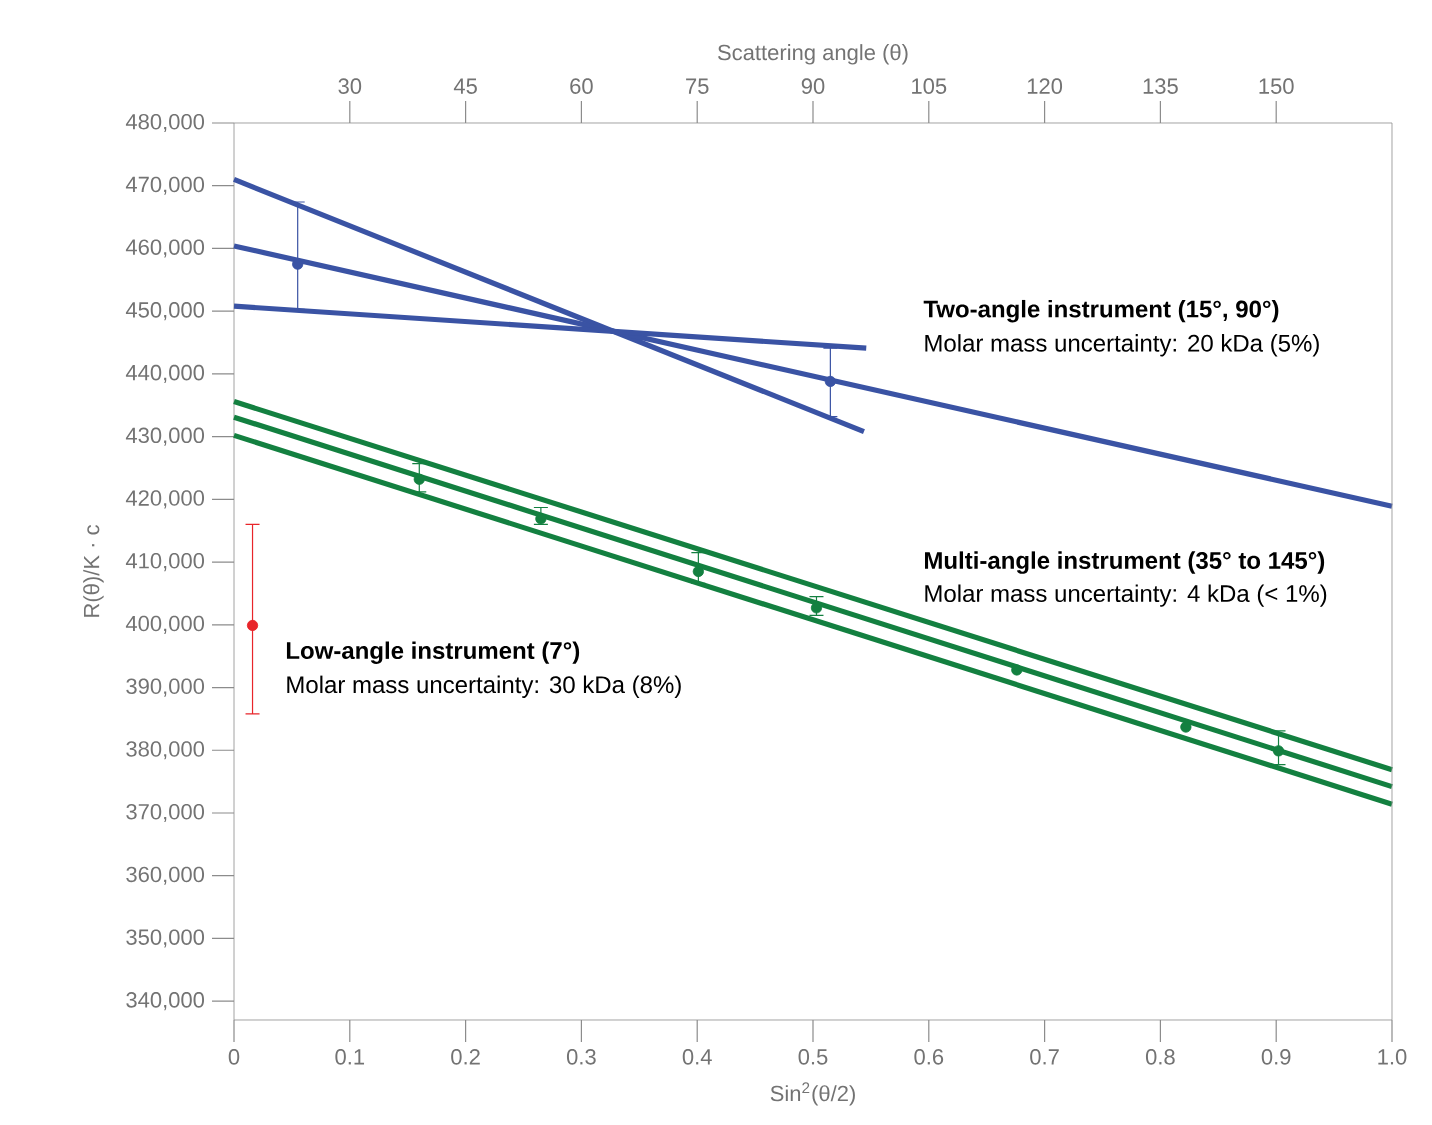 Image resolution: width=1432 pixels, height=1125 pixels. I want to click on x2-tick-label: 105, so click(929, 86).